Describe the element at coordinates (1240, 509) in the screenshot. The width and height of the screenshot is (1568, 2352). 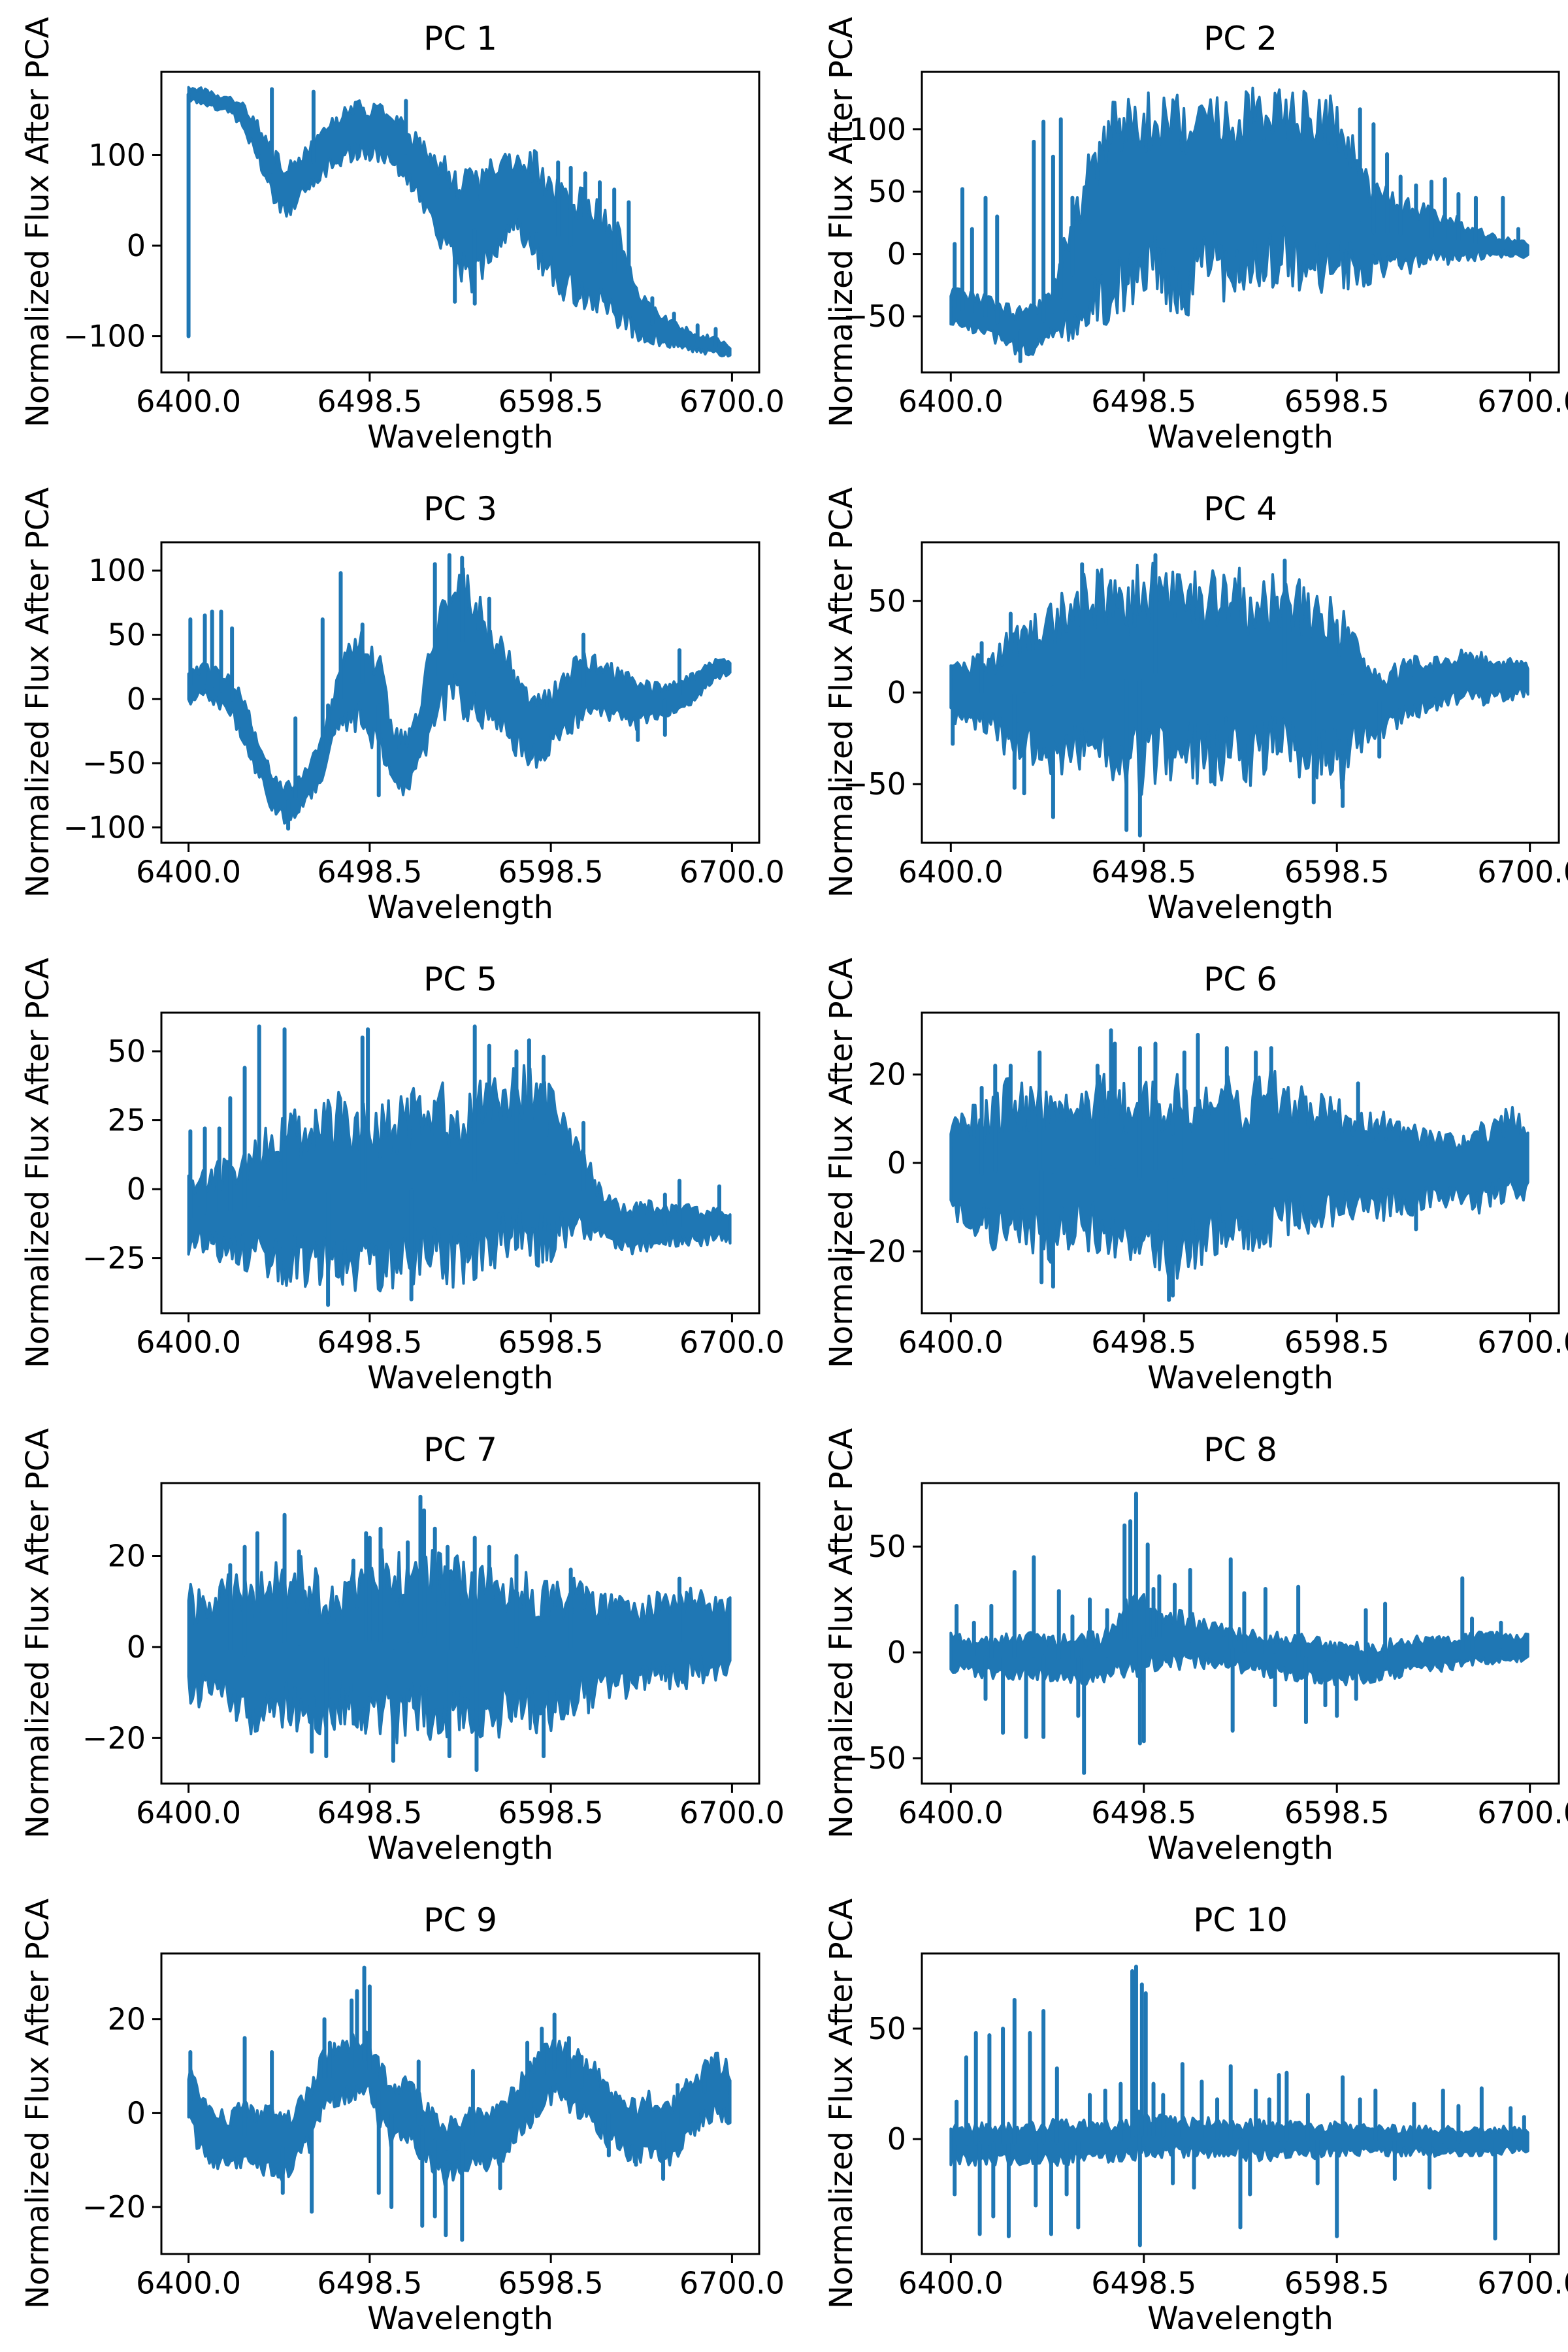
I see `plot-title: PC 4` at that location.